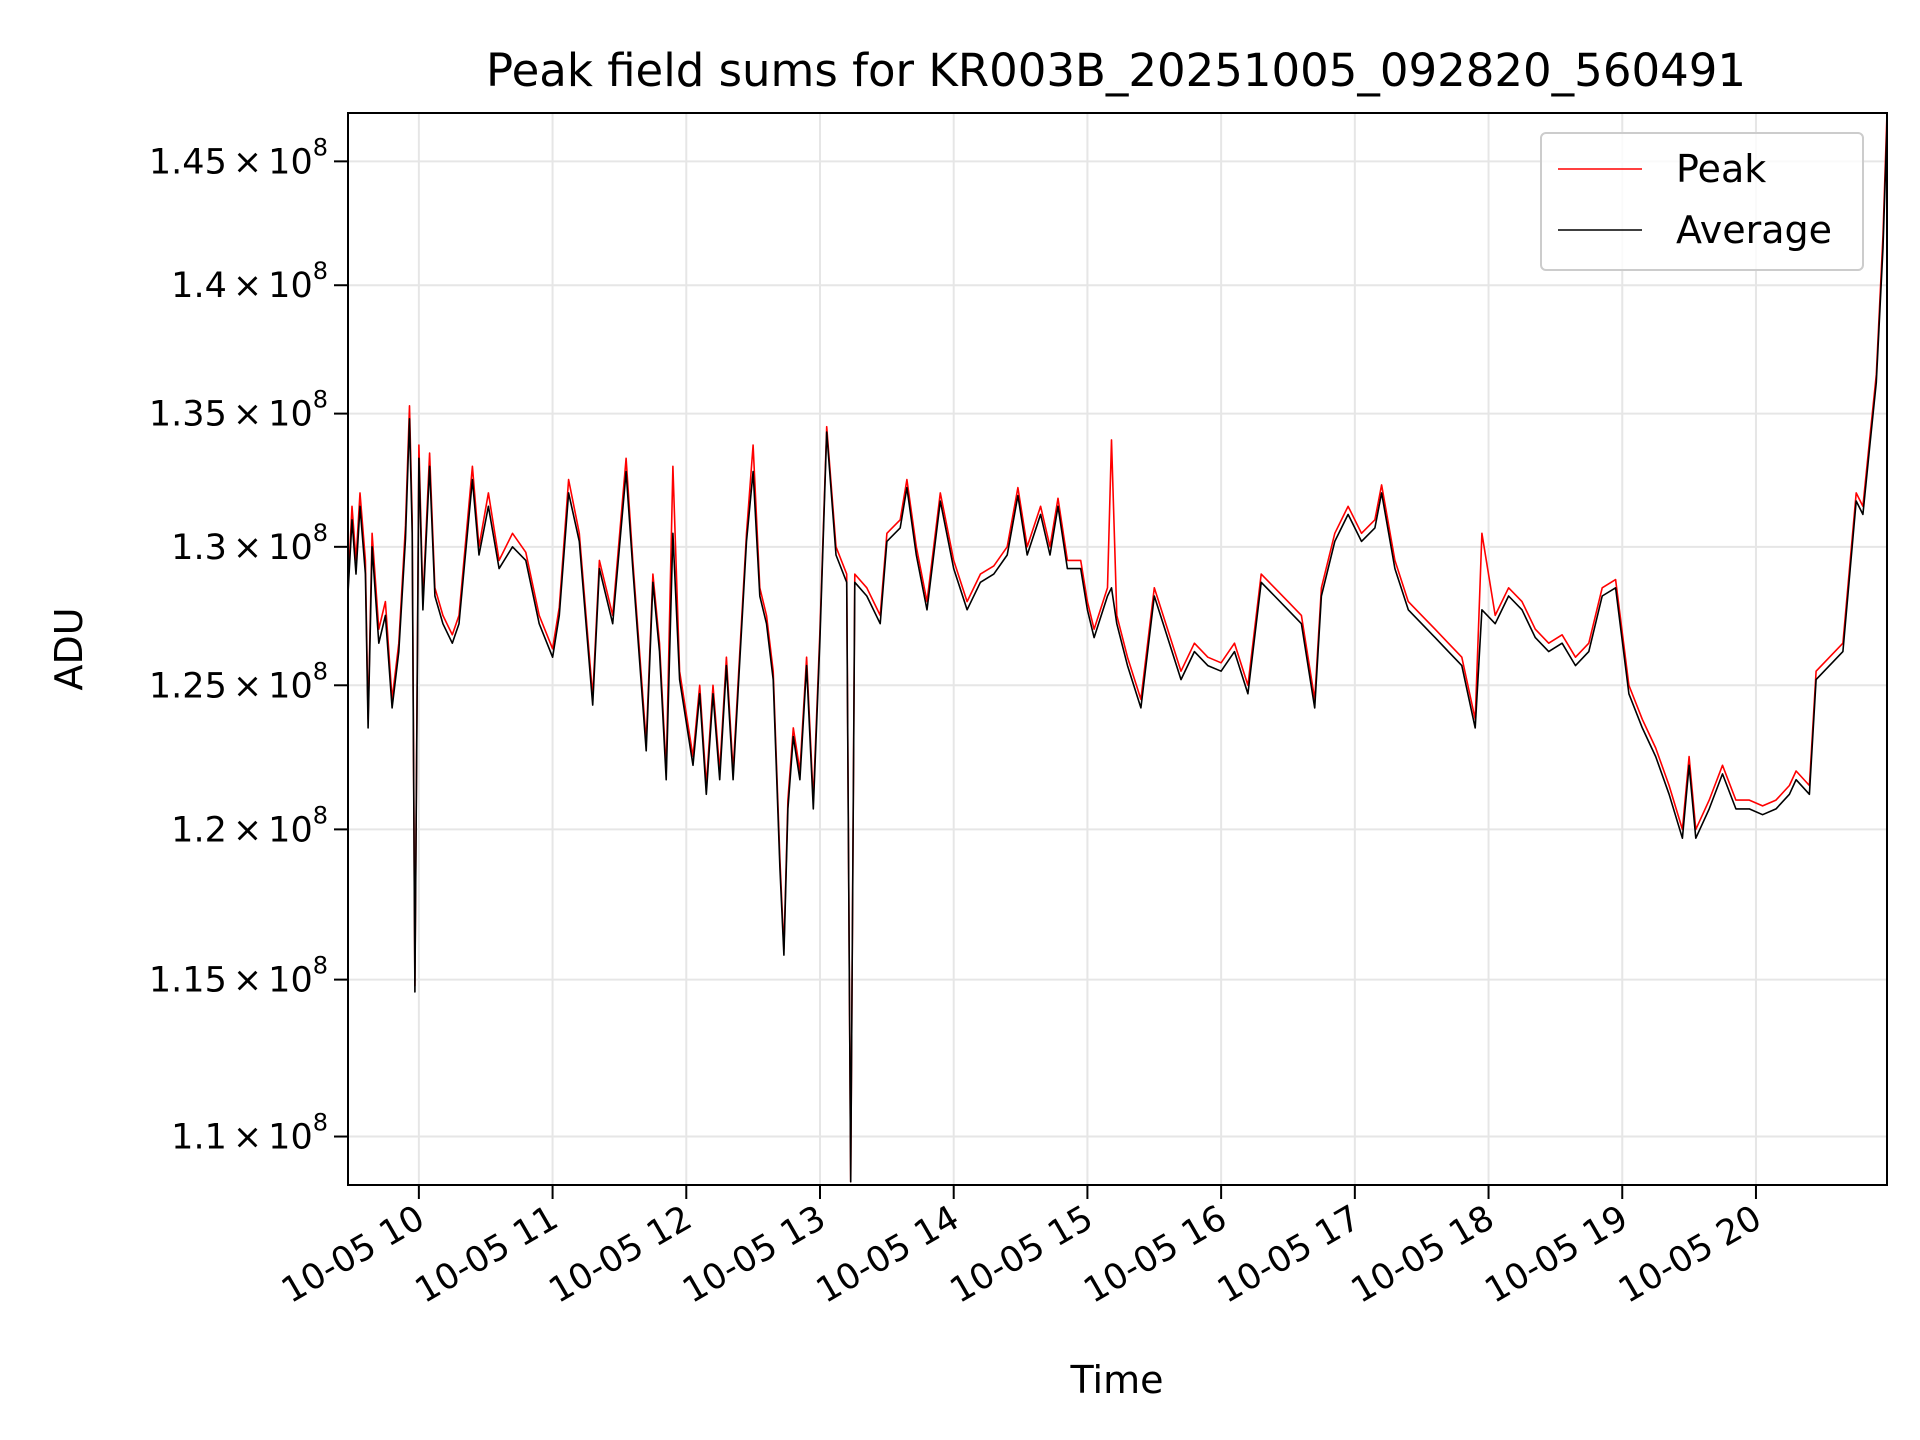  What do you see at coordinates (188, 686) in the screenshot?
I see `y-tick-mantissa: 1.25` at bounding box center [188, 686].